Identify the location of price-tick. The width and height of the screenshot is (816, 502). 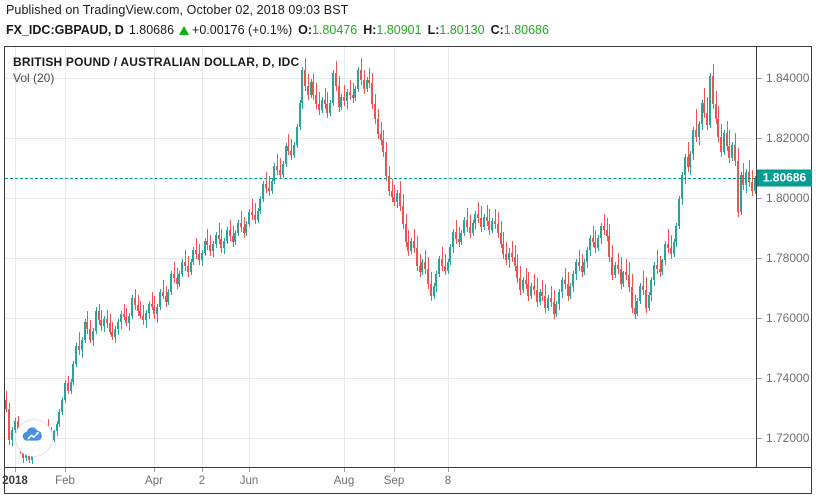
(759, 78).